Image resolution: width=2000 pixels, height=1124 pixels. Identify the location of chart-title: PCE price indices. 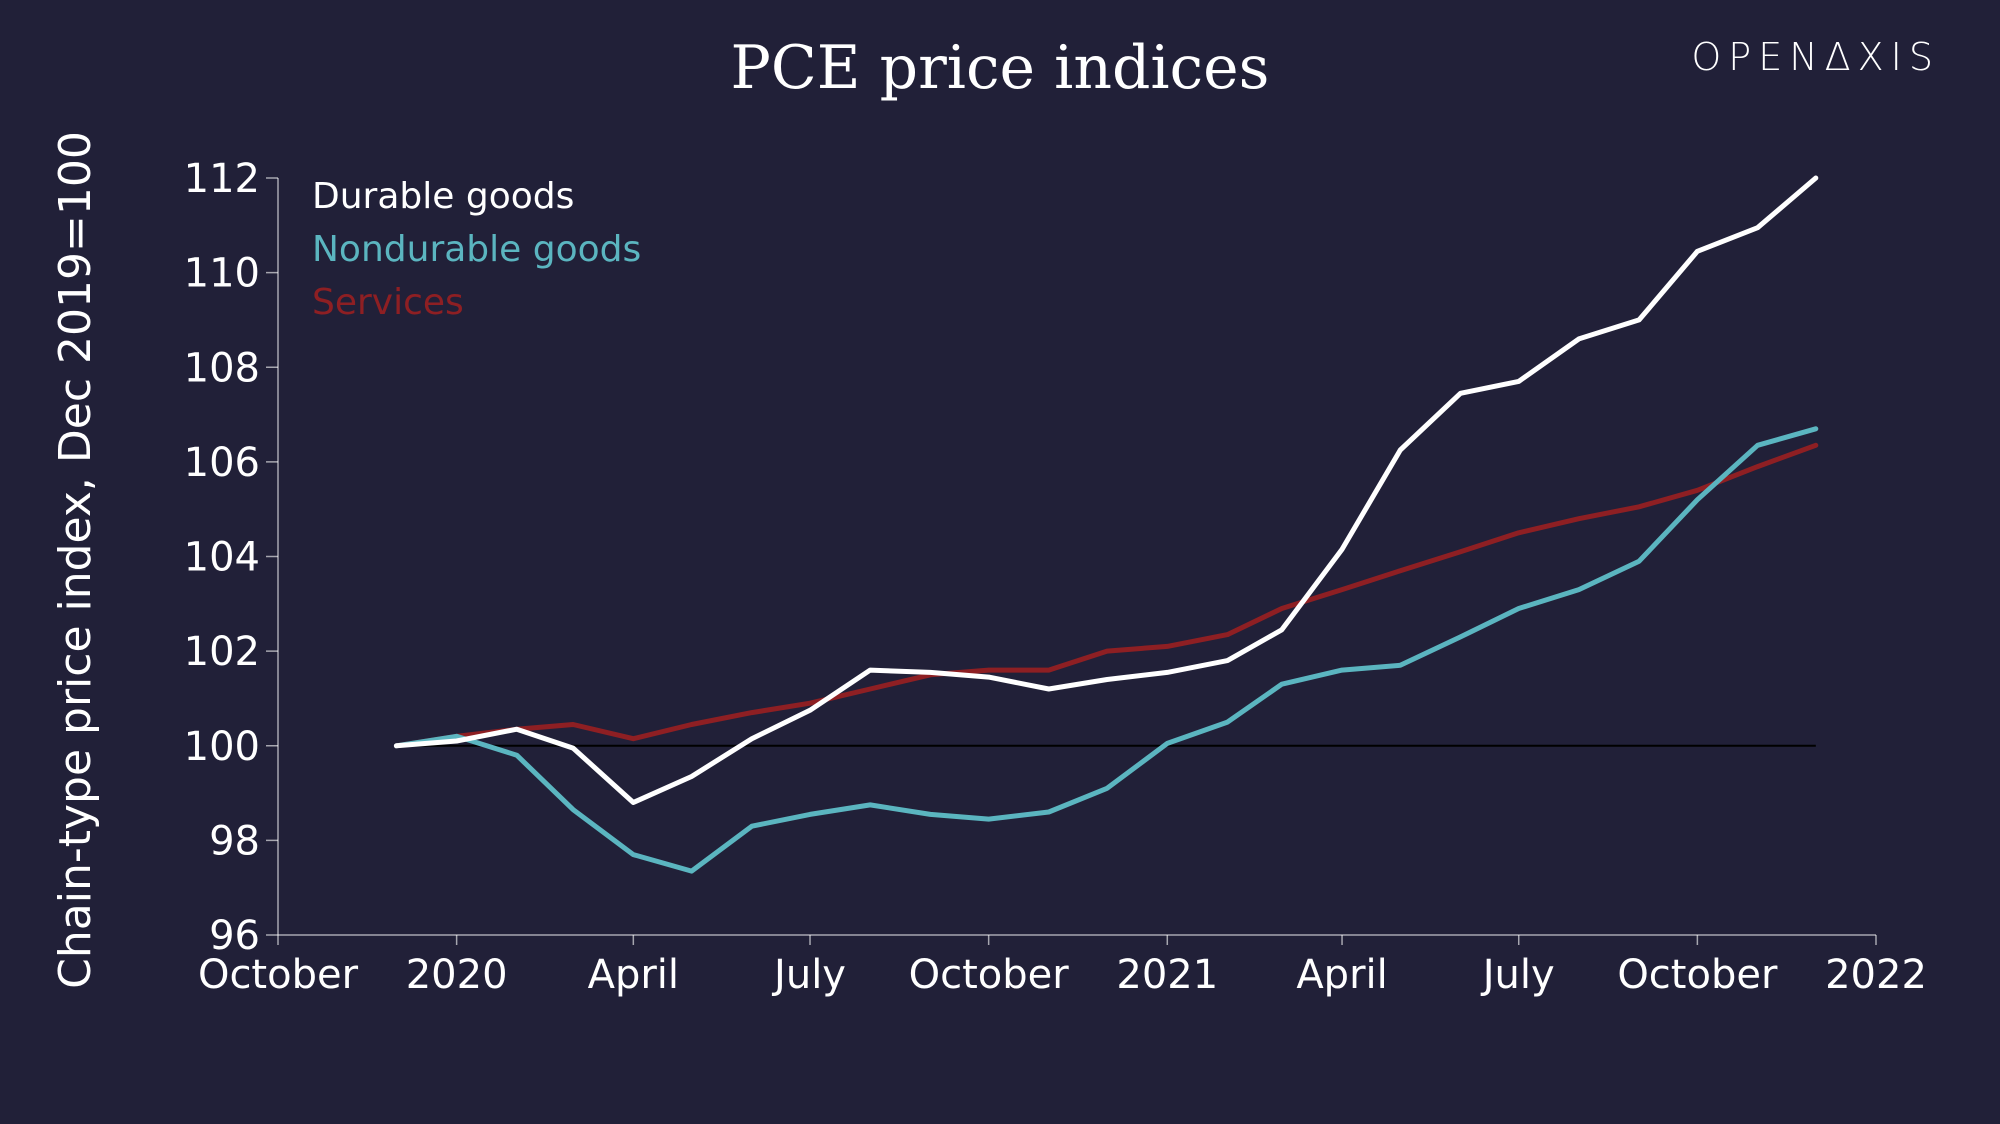
(1000, 68).